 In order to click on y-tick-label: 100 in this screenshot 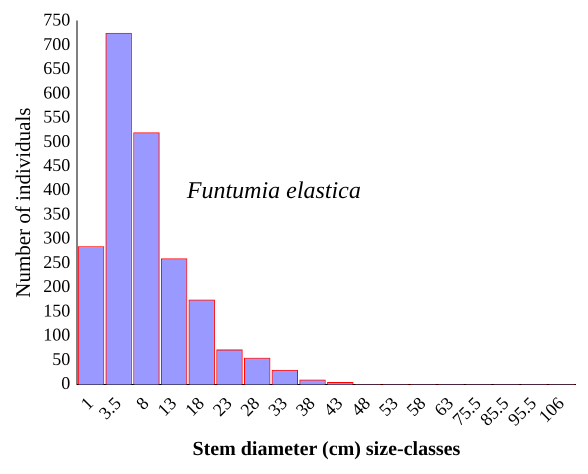, I will do `click(56, 334)`.